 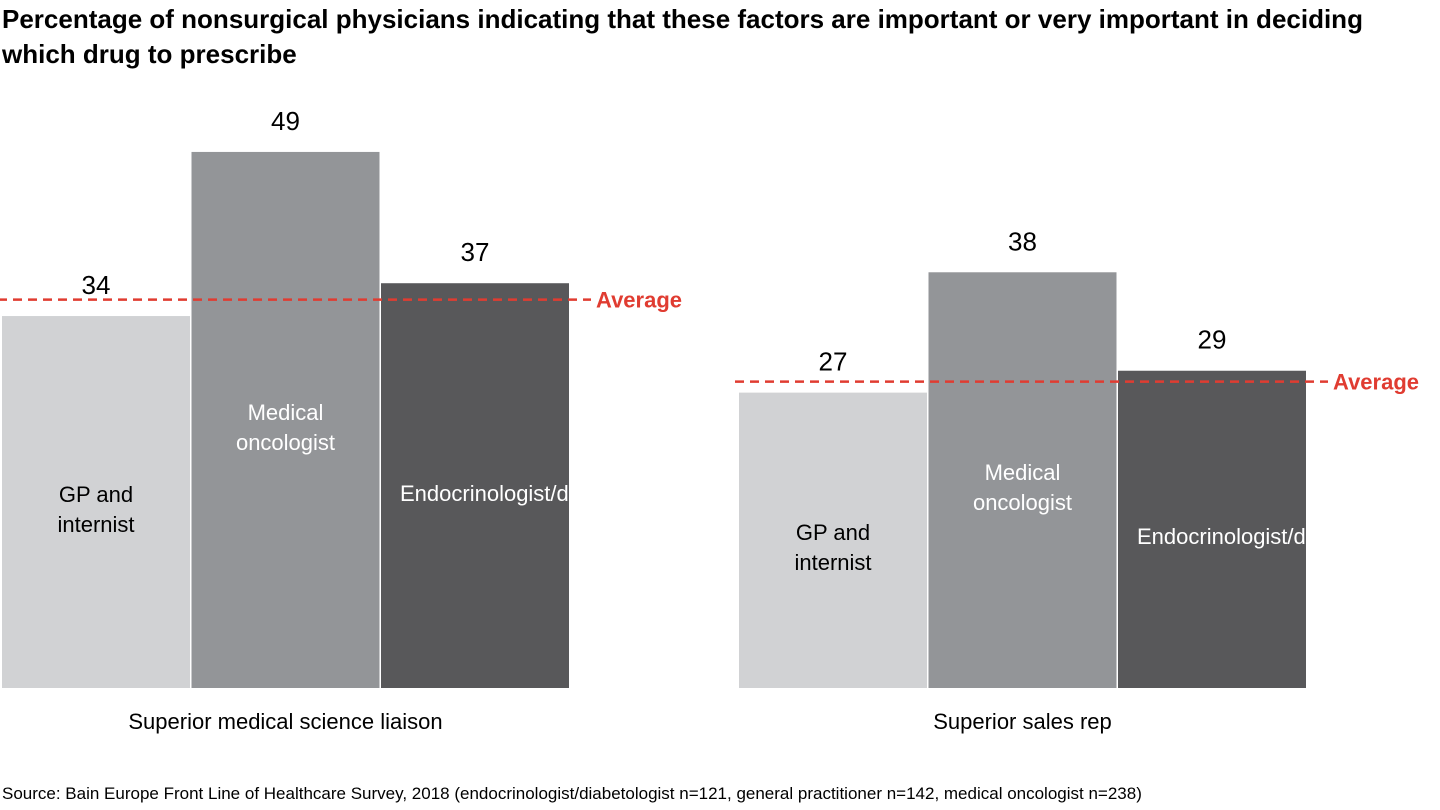 I want to click on value-label: 27, so click(x=833, y=362).